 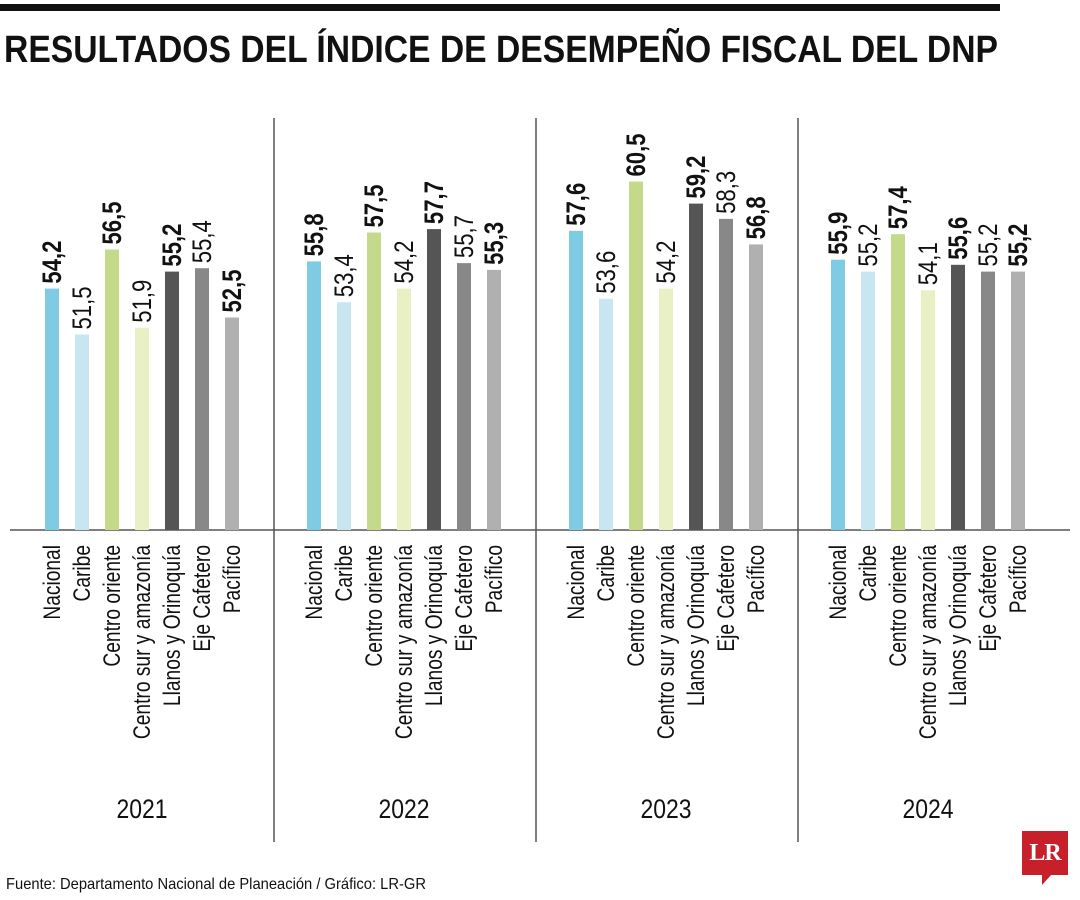 What do you see at coordinates (637, 154) in the screenshot?
I see `data-label: 60,5` at bounding box center [637, 154].